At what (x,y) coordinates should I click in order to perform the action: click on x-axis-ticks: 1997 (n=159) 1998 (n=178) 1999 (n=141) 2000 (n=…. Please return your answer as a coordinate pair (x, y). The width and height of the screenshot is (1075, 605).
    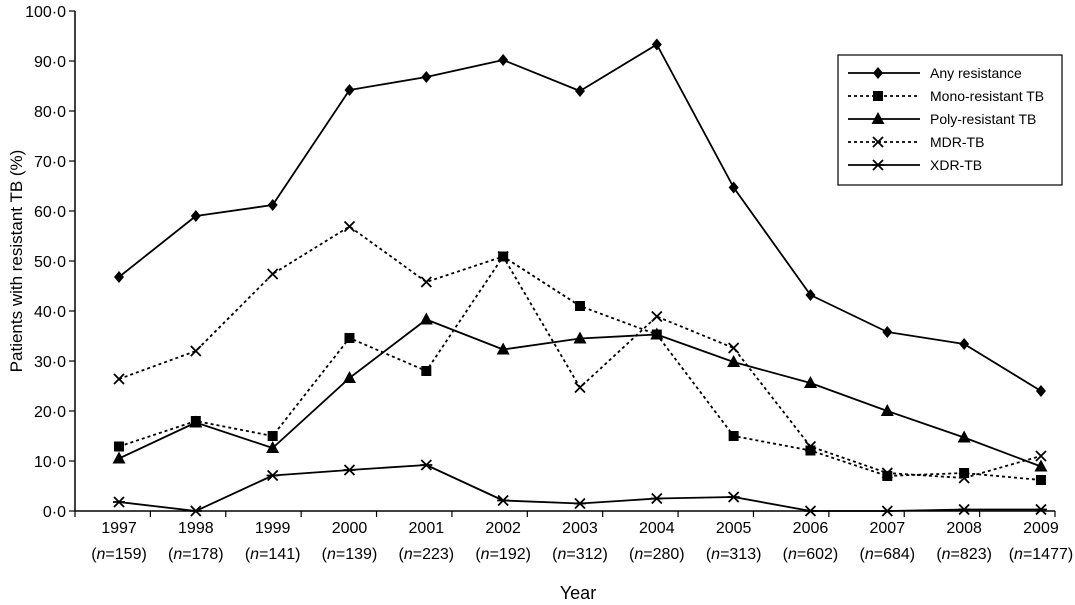
    Looking at the image, I should click on (574, 537).